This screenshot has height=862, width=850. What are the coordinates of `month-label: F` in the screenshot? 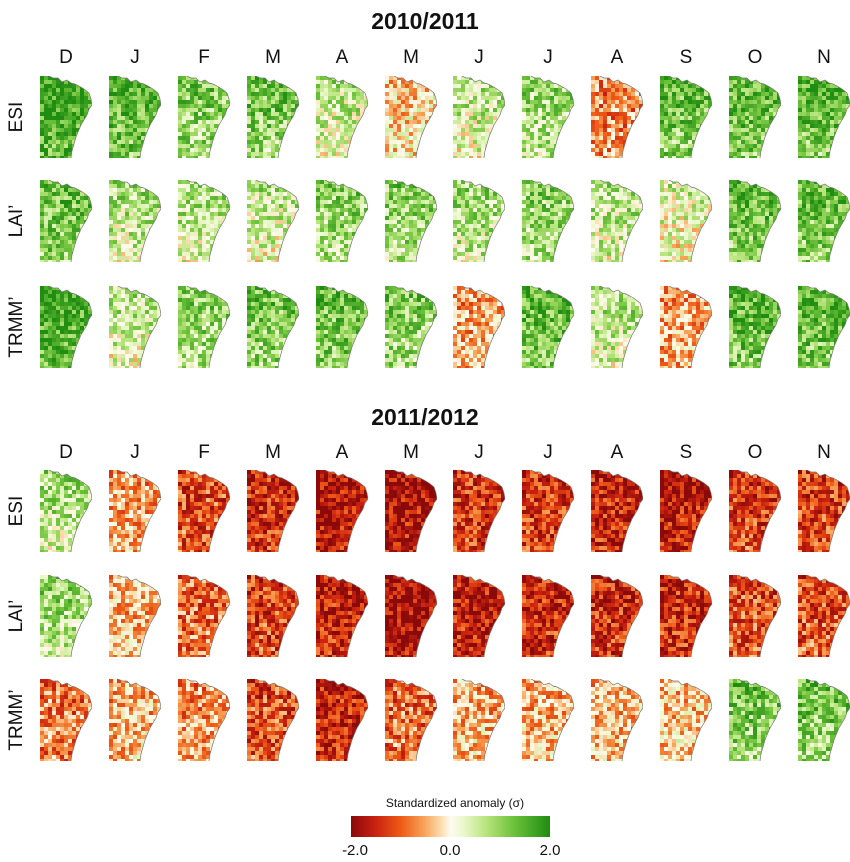 It's located at (204, 58).